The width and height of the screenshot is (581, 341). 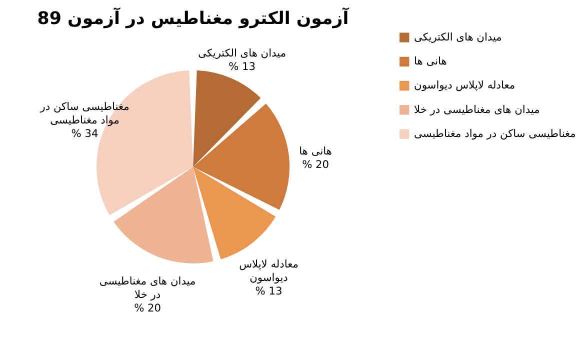 What do you see at coordinates (315, 151) in the screenshot?
I see `slice-label: هانی ها` at bounding box center [315, 151].